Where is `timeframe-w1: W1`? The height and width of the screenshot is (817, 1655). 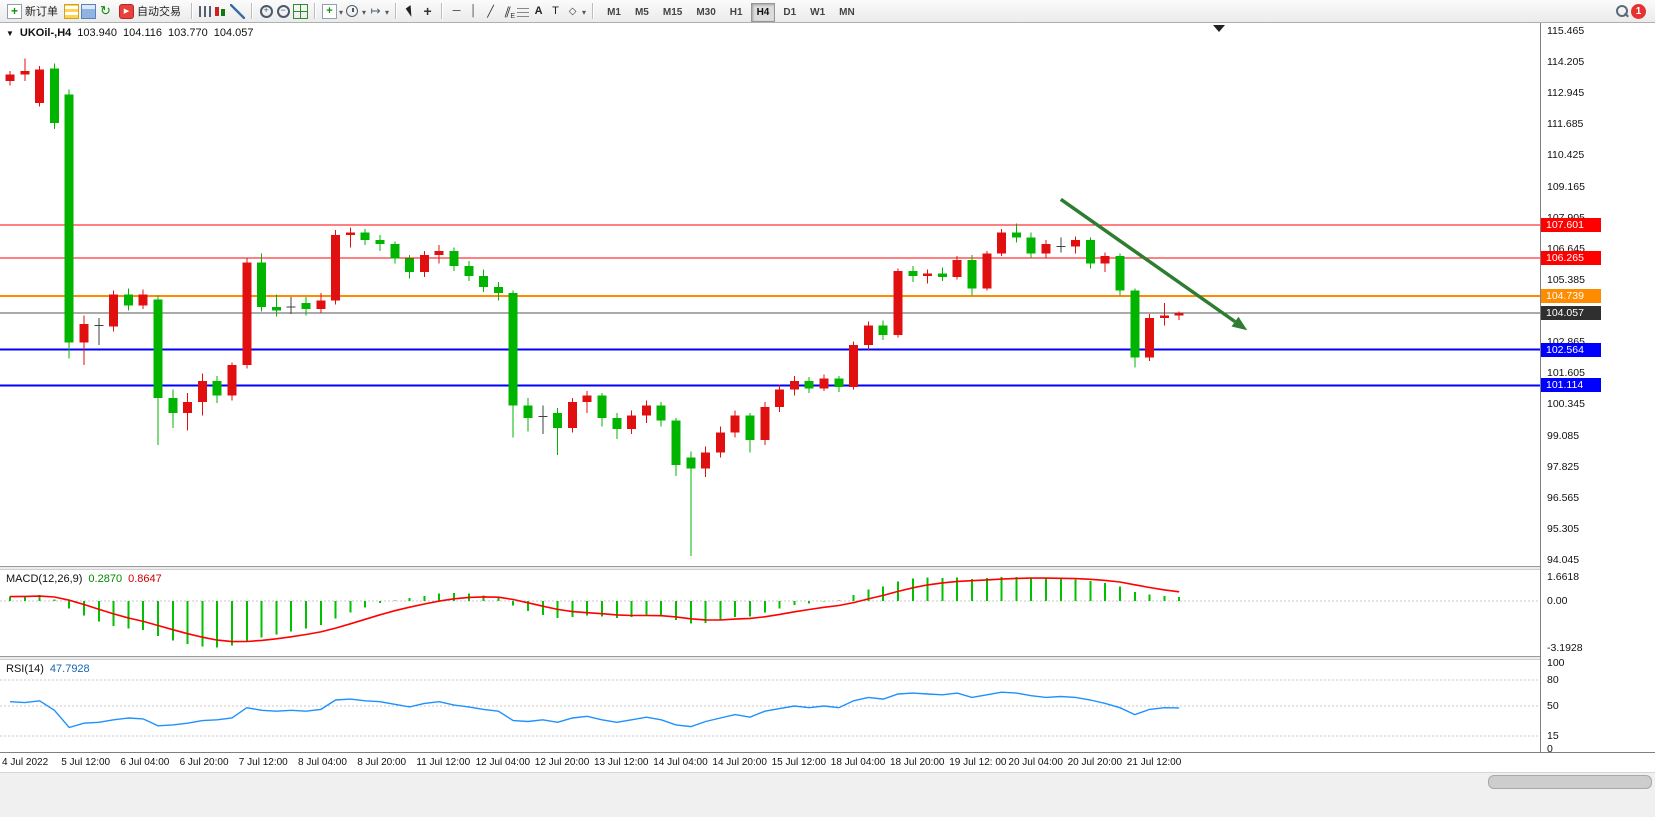
timeframe-w1: W1 is located at coordinates (818, 12).